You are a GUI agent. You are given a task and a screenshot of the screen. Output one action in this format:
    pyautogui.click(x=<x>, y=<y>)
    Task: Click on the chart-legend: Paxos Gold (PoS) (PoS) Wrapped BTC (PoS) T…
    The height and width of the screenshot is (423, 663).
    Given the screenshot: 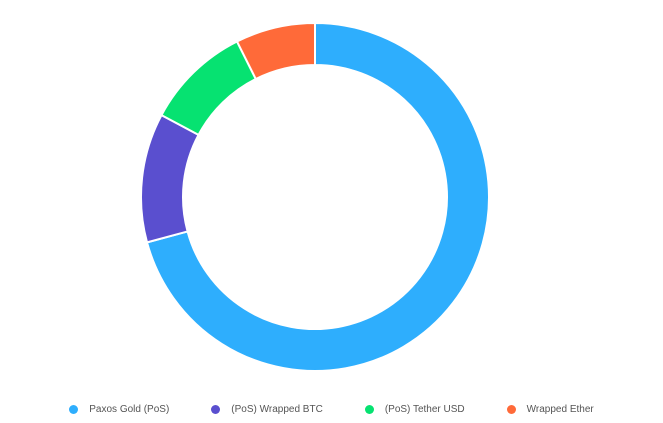 What is the action you would take?
    pyautogui.click(x=331, y=409)
    